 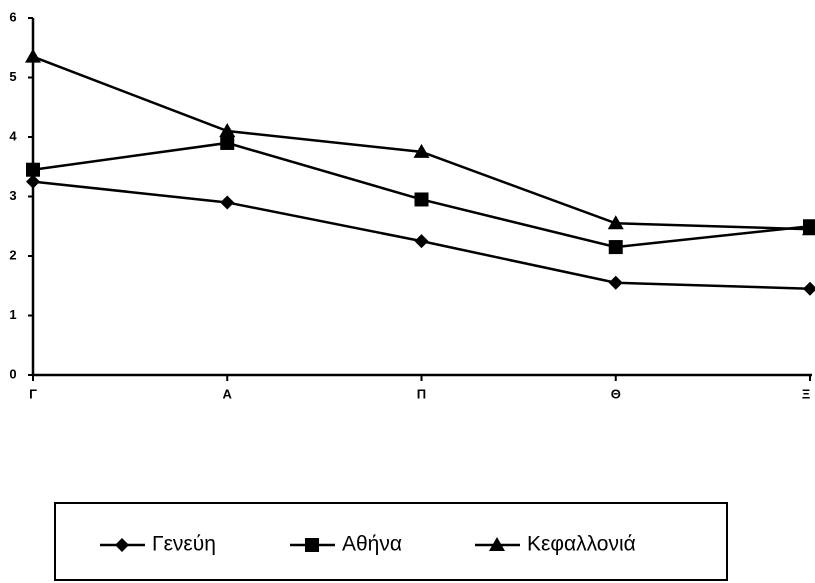 I want to click on y-tick-label: 3, so click(x=12, y=195).